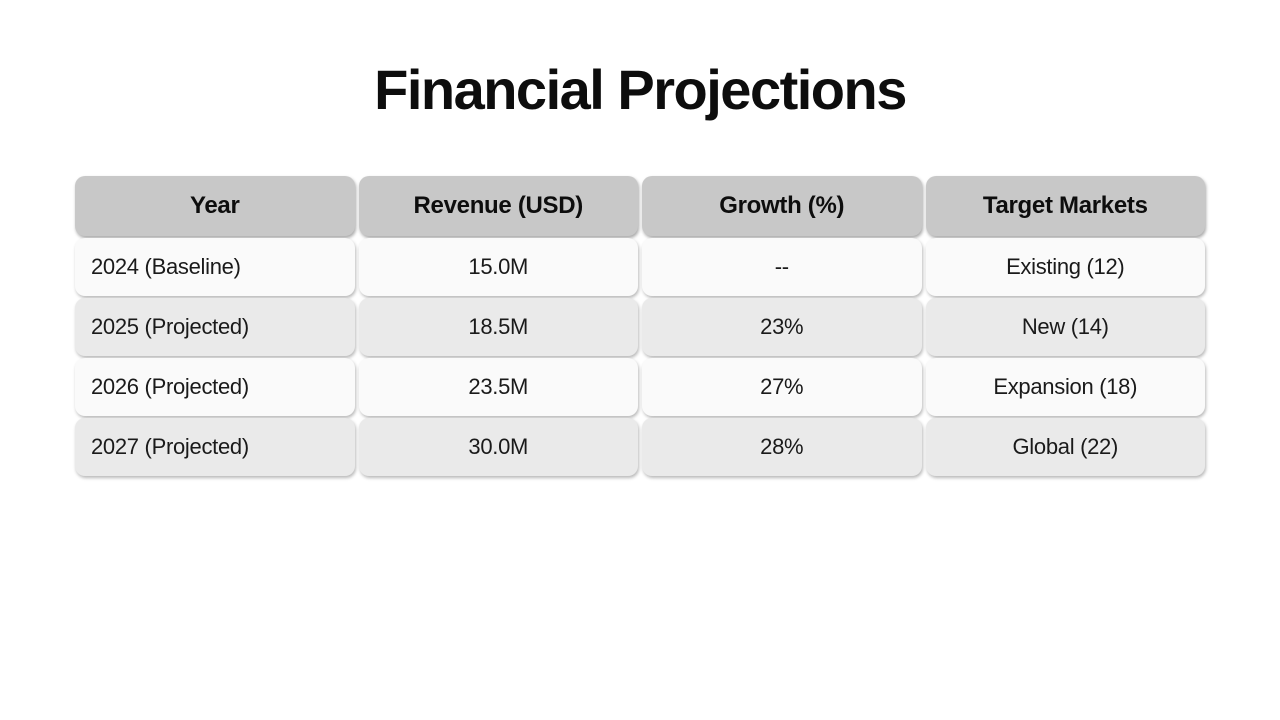 The width and height of the screenshot is (1280, 720). What do you see at coordinates (498, 327) in the screenshot?
I see `table-cell: 18.5M` at bounding box center [498, 327].